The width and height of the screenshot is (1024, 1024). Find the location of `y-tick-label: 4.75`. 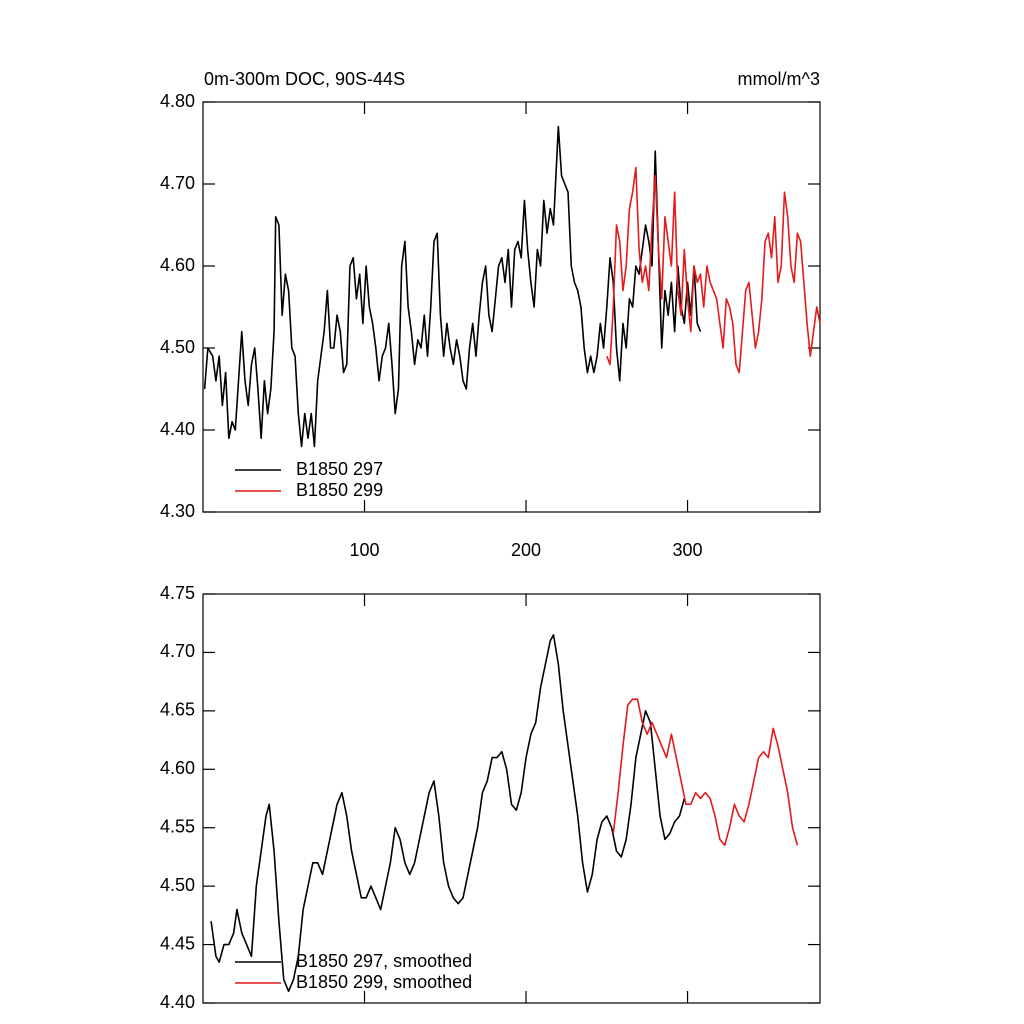

y-tick-label: 4.75 is located at coordinates (177, 593).